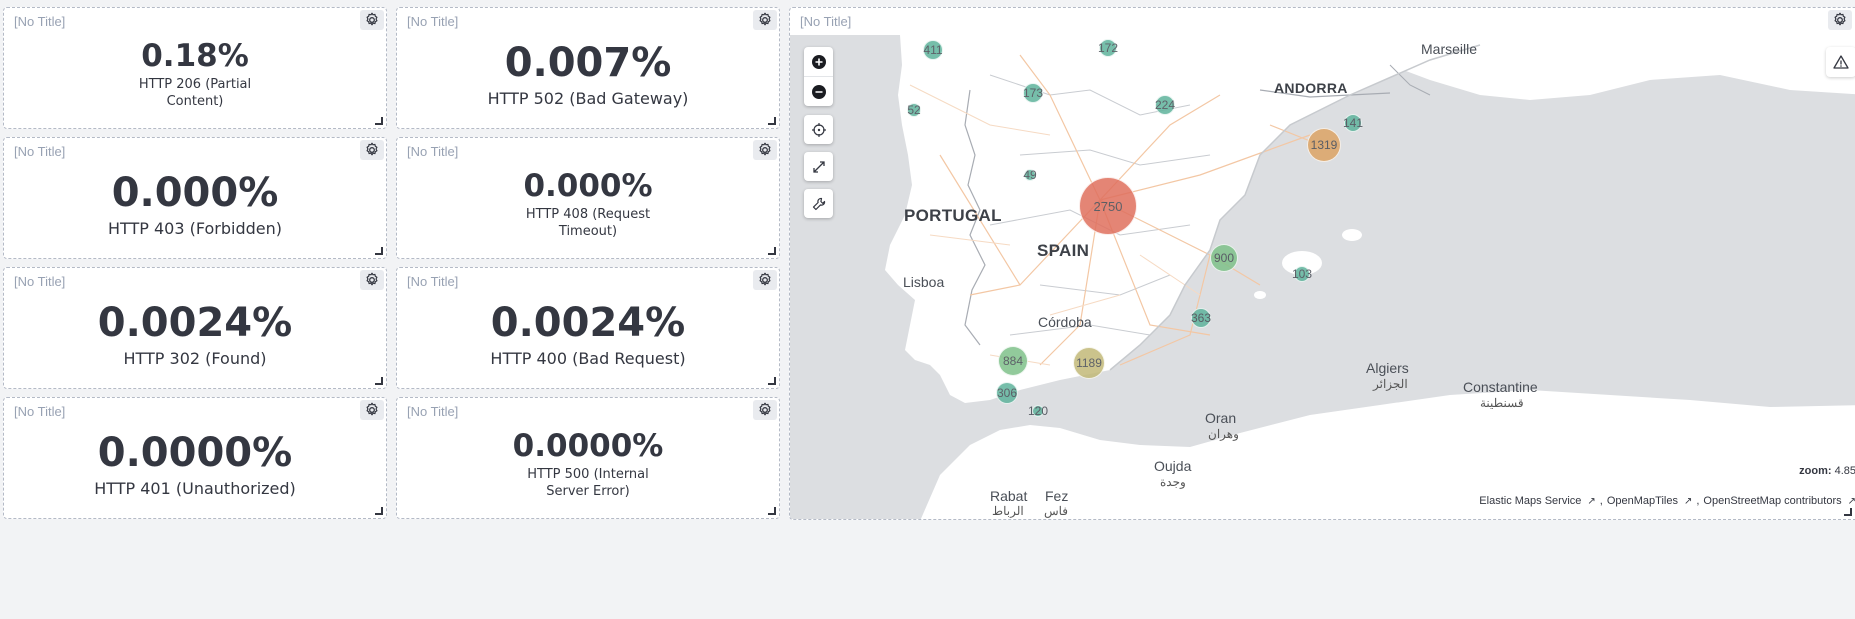 Image resolution: width=1855 pixels, height=619 pixels. I want to click on metric-content: 0.0000% HTTP 500 (Internal Server Error), so click(588, 465).